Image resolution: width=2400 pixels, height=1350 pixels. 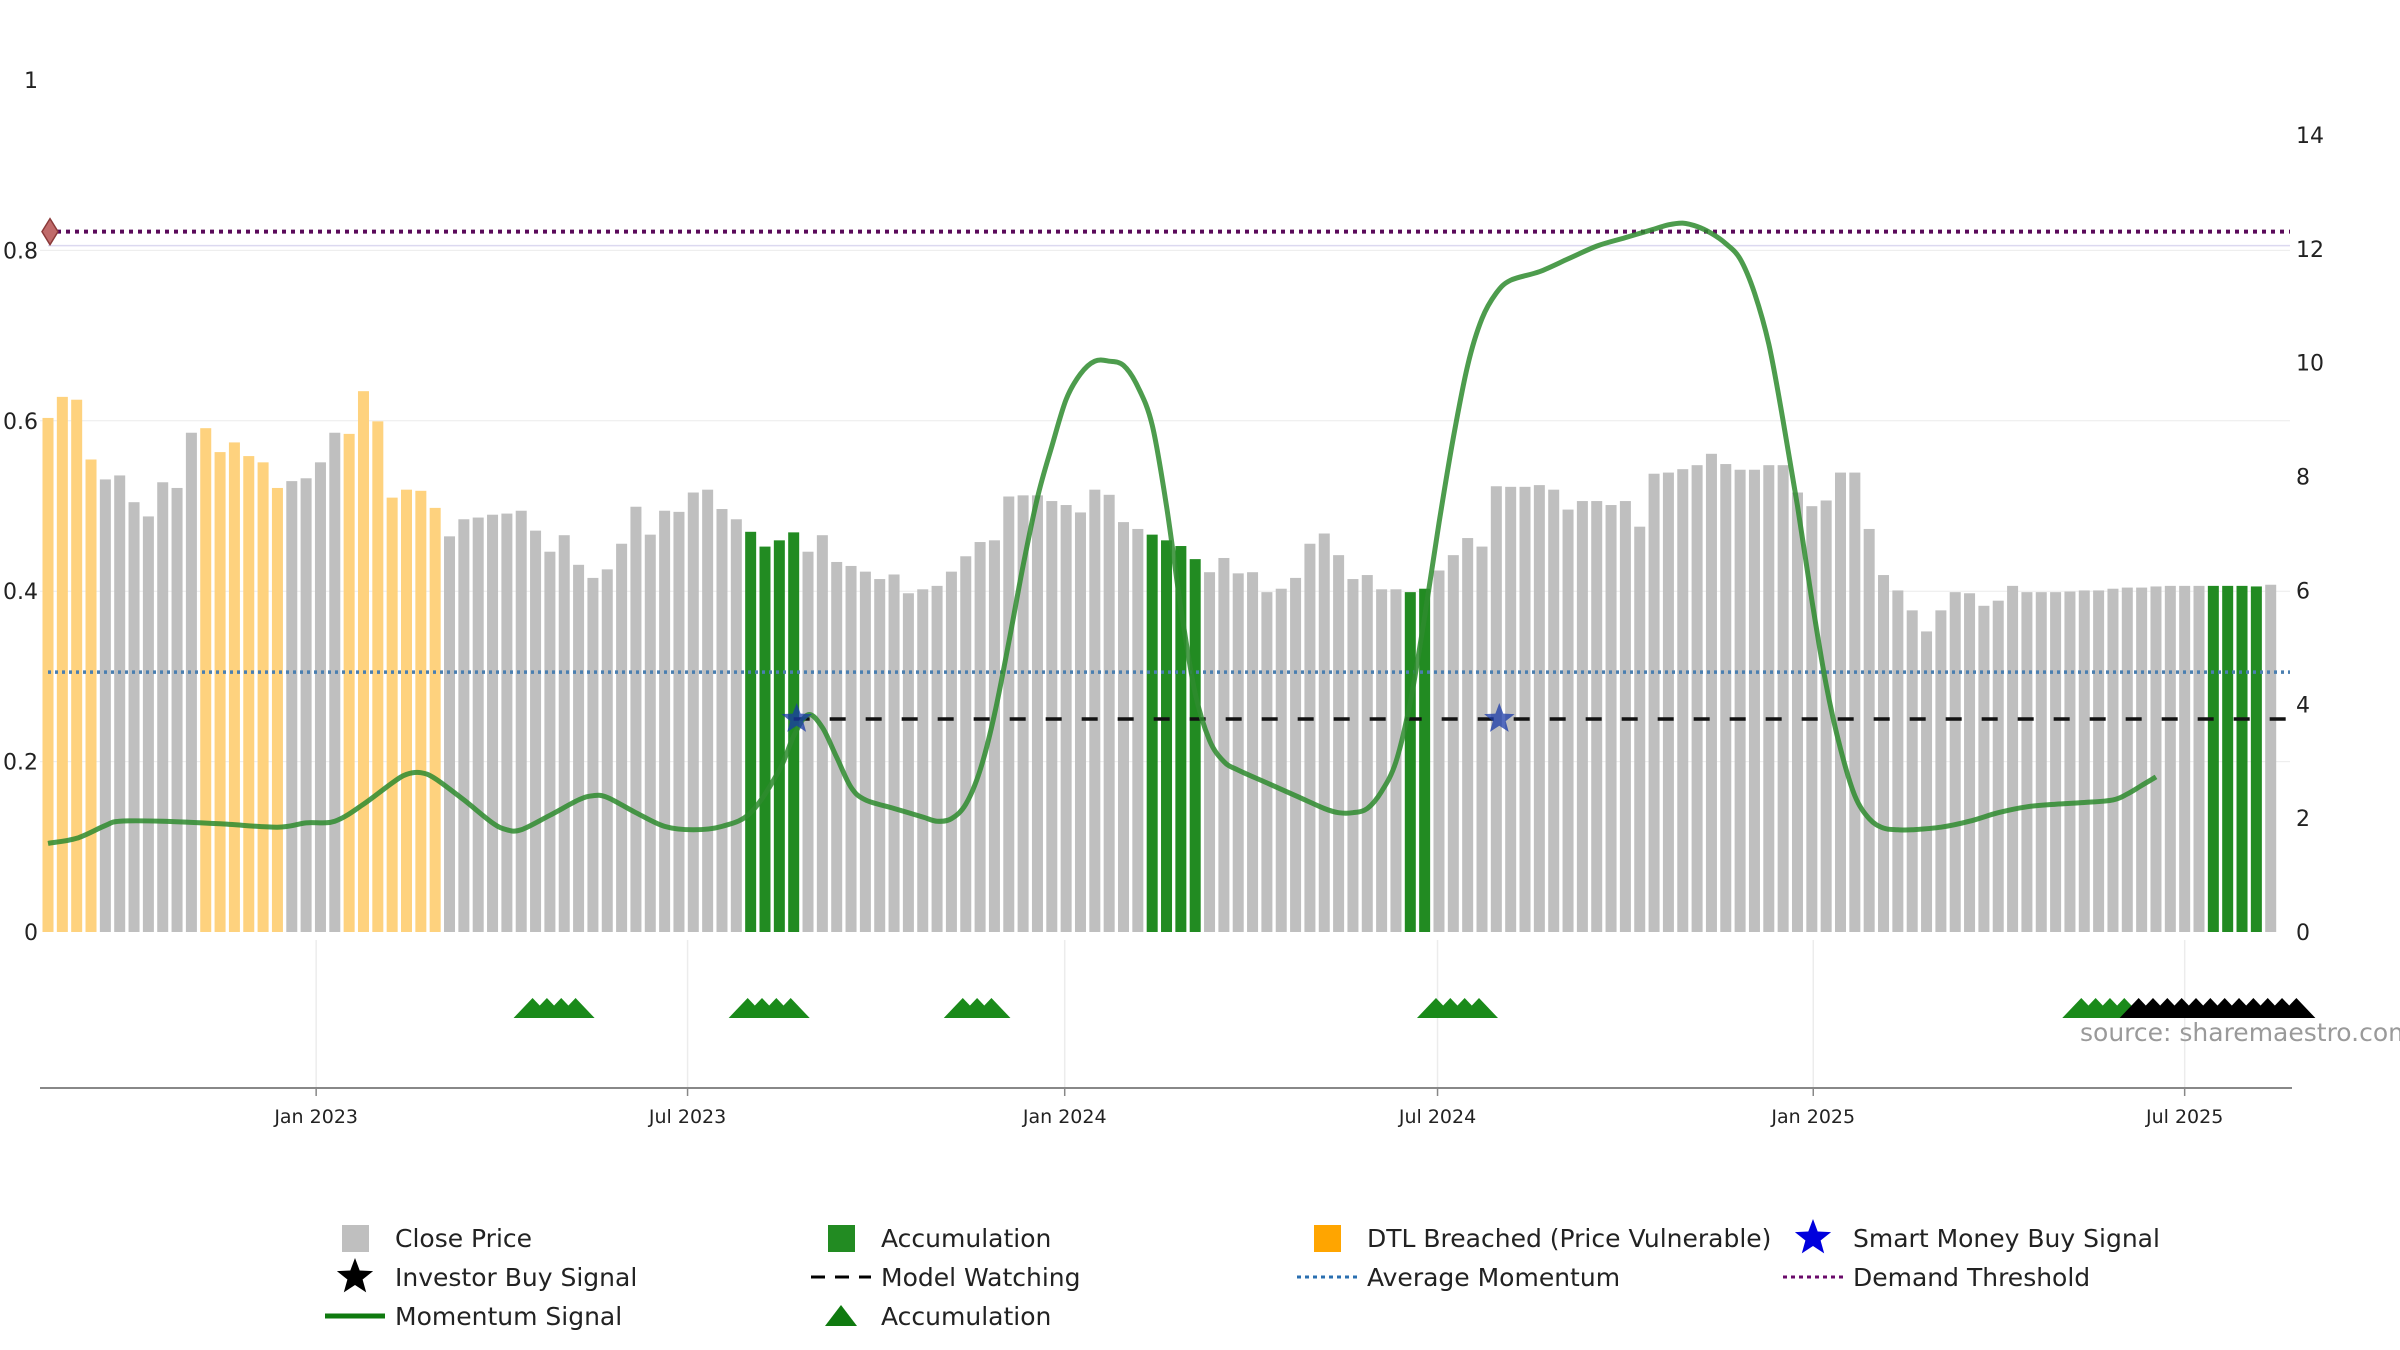 I want to click on right-tick-label: 2, so click(x=2303, y=819).